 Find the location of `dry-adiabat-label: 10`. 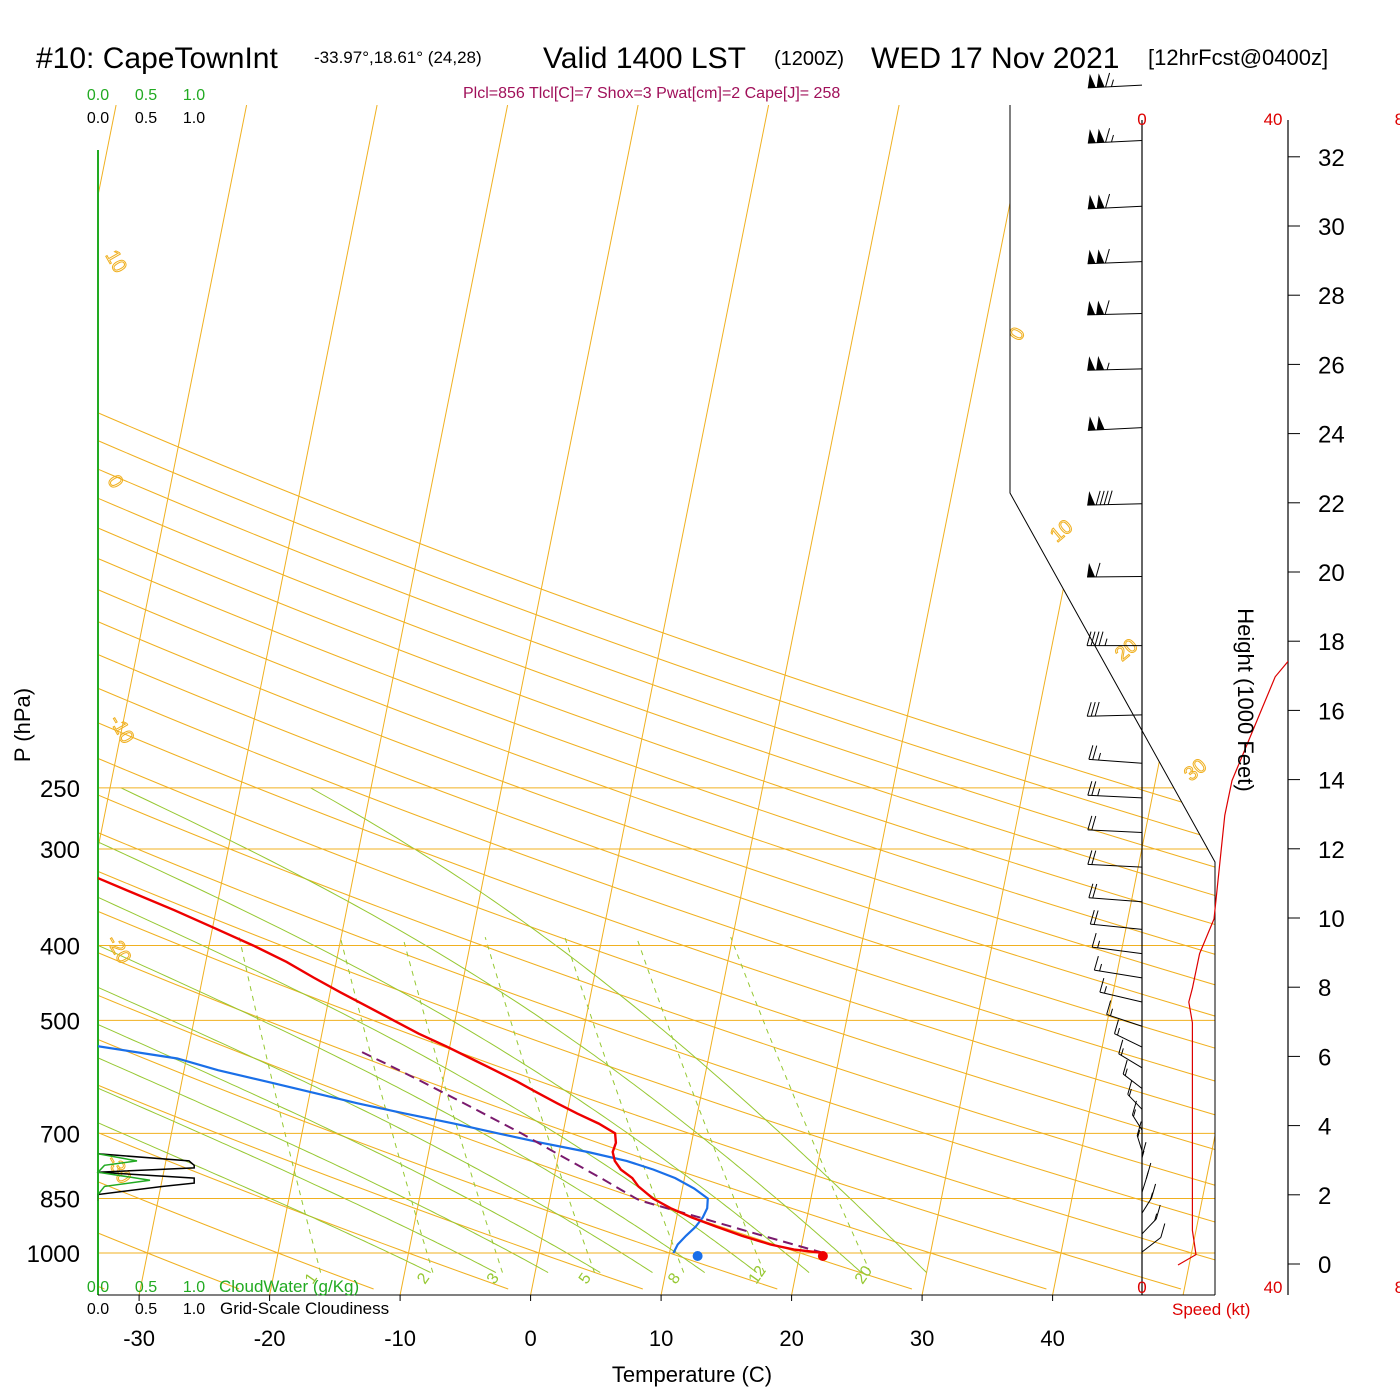

dry-adiabat-label: 10 is located at coordinates (116, 262).